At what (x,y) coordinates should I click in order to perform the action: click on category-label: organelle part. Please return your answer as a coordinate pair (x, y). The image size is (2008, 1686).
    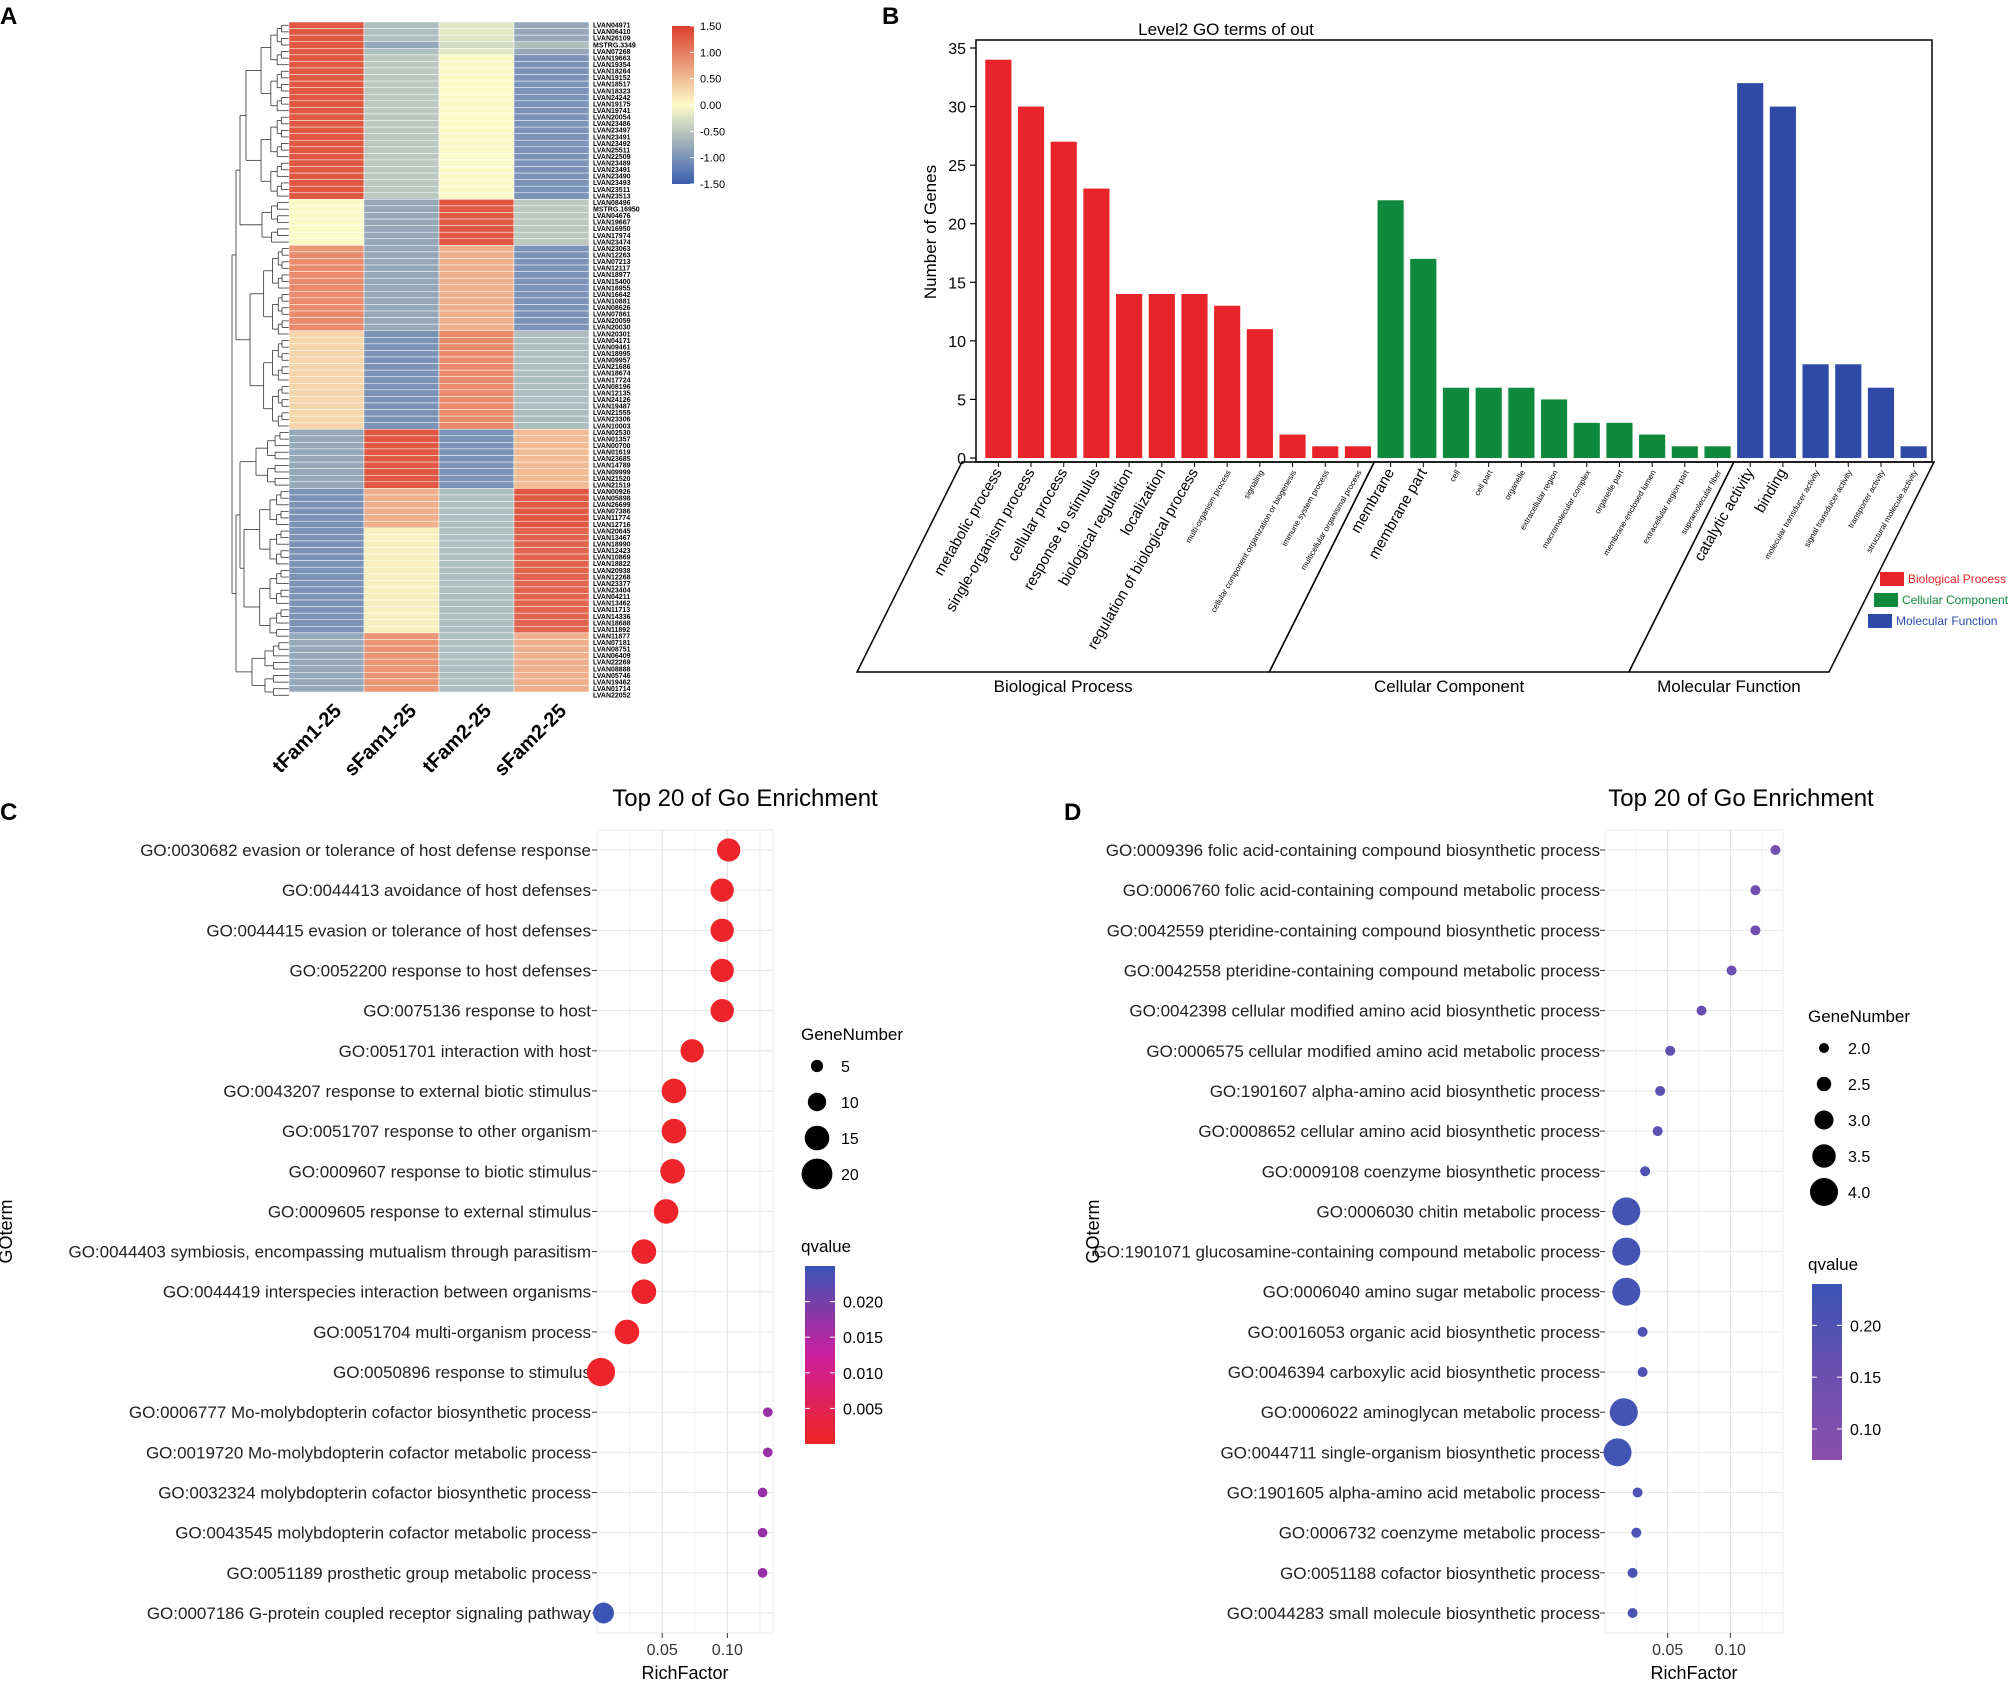
    Looking at the image, I should click on (1609, 492).